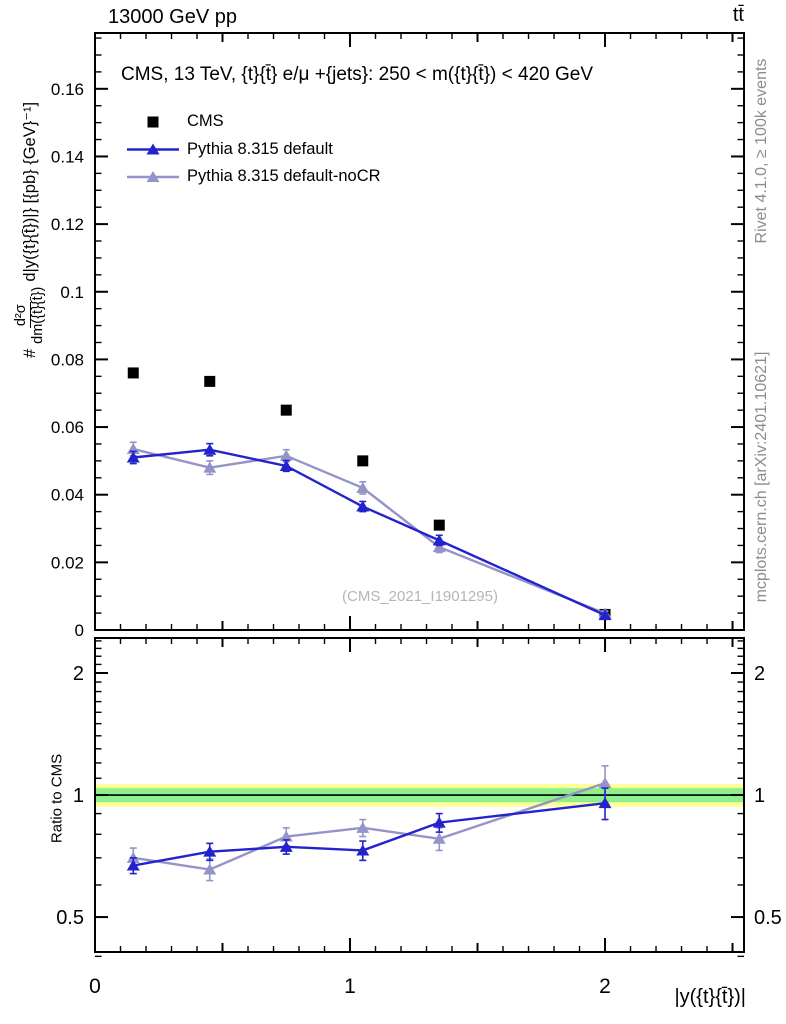 The width and height of the screenshot is (786, 1024). Describe the element at coordinates (95, 986) in the screenshot. I see `x-tick-label: 0` at that location.